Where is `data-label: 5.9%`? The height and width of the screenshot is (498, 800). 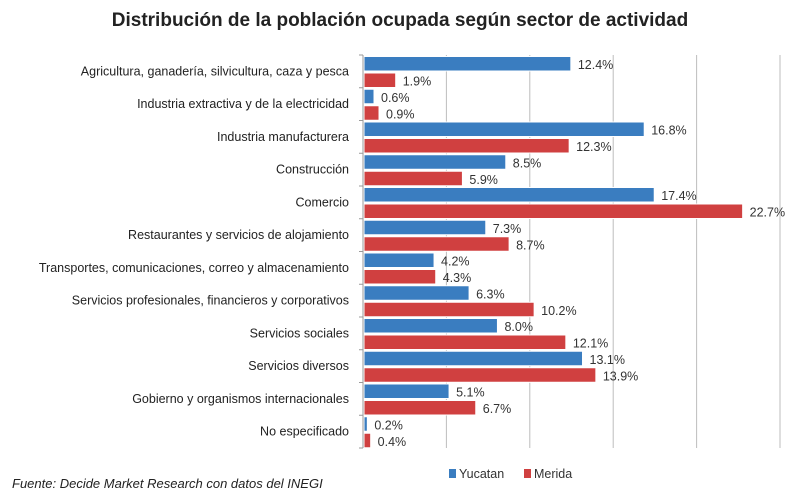 data-label: 5.9% is located at coordinates (483, 180).